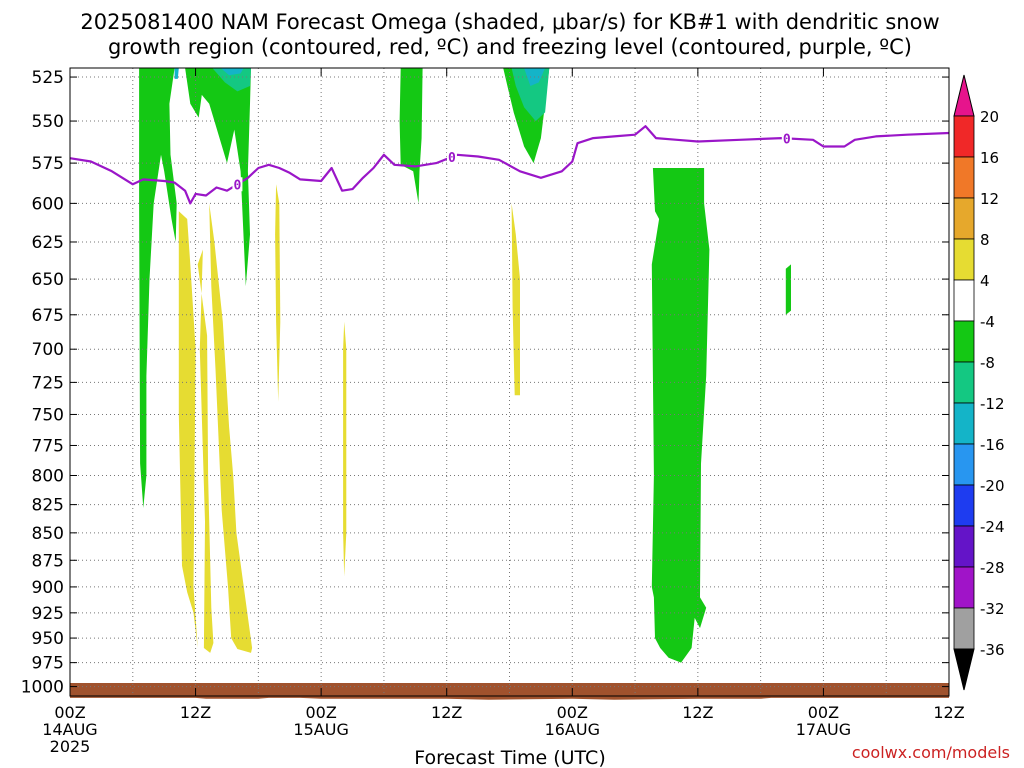 The image size is (1024, 768). I want to click on freezing-label-2: 0, so click(787, 139).